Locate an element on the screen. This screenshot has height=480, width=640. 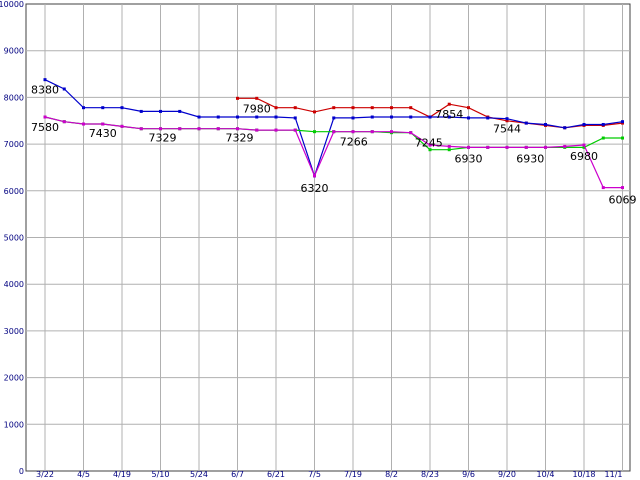
x-tick-label: 7/19 is located at coordinates (353, 474).